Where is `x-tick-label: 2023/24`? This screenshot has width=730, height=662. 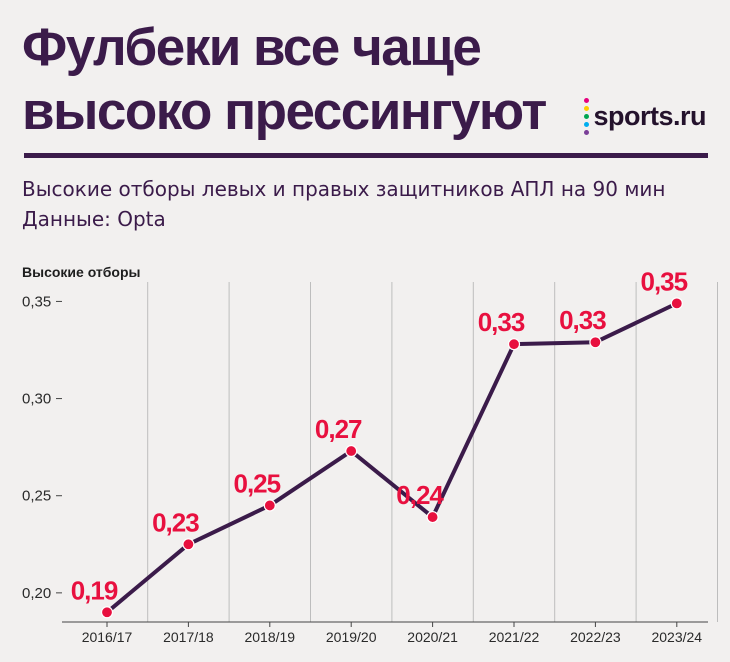
x-tick-label: 2023/24 is located at coordinates (676, 637).